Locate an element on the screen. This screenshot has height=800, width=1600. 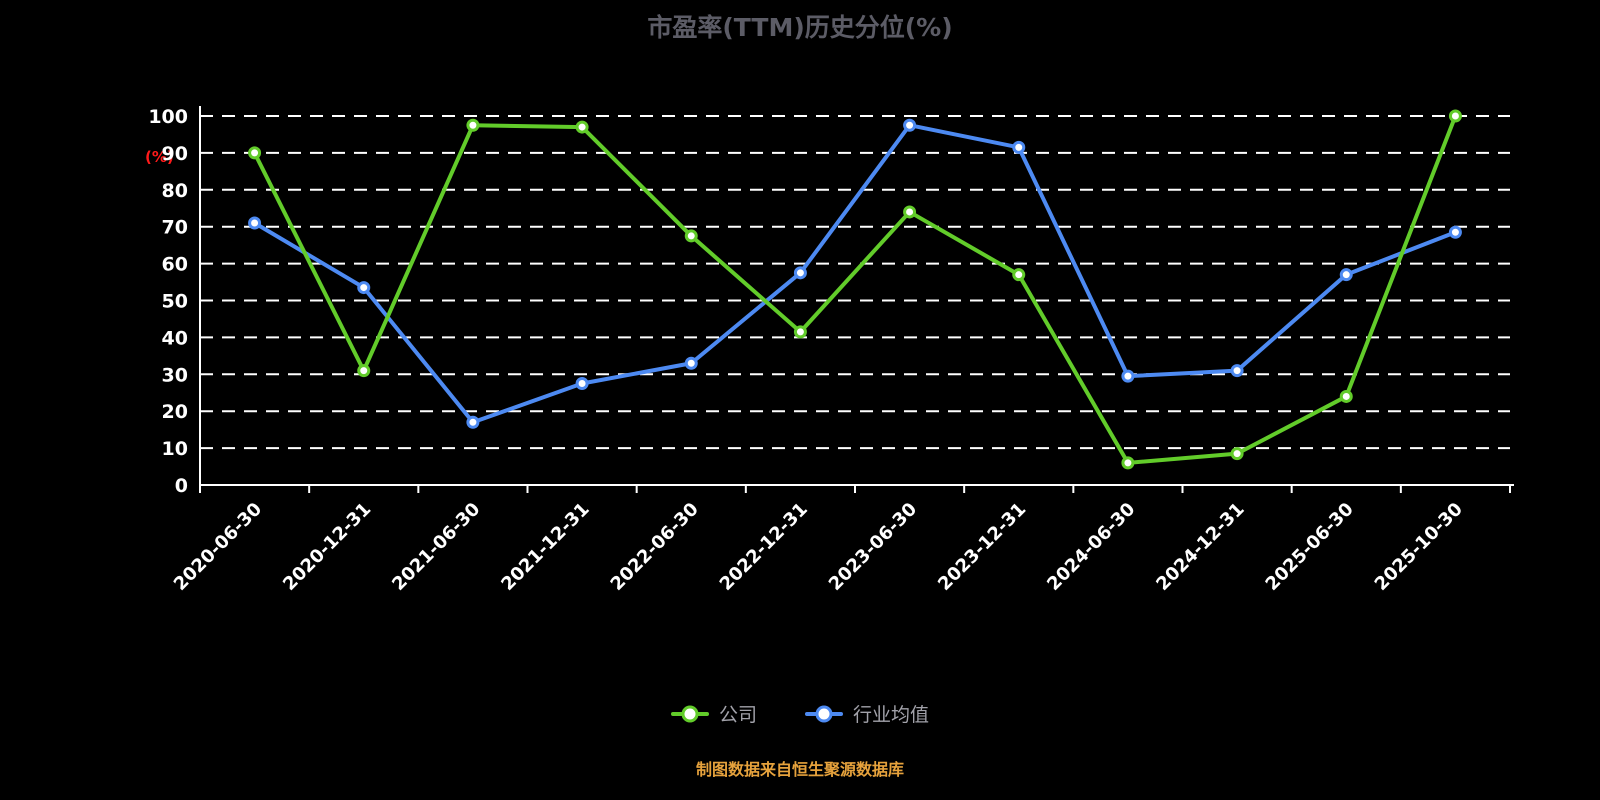
x-axis-tick-label: 2024-06-30 is located at coordinates (1091, 547).